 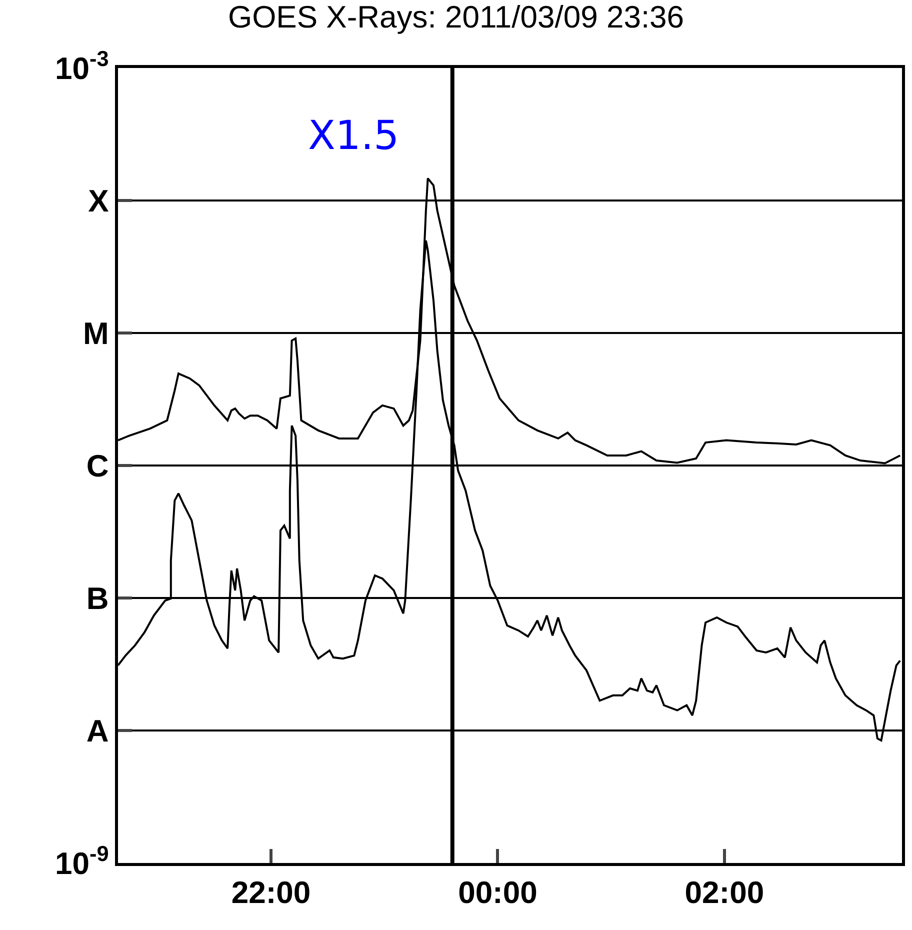 What do you see at coordinates (724, 892) in the screenshot?
I see `x-tick-label: 02:00` at bounding box center [724, 892].